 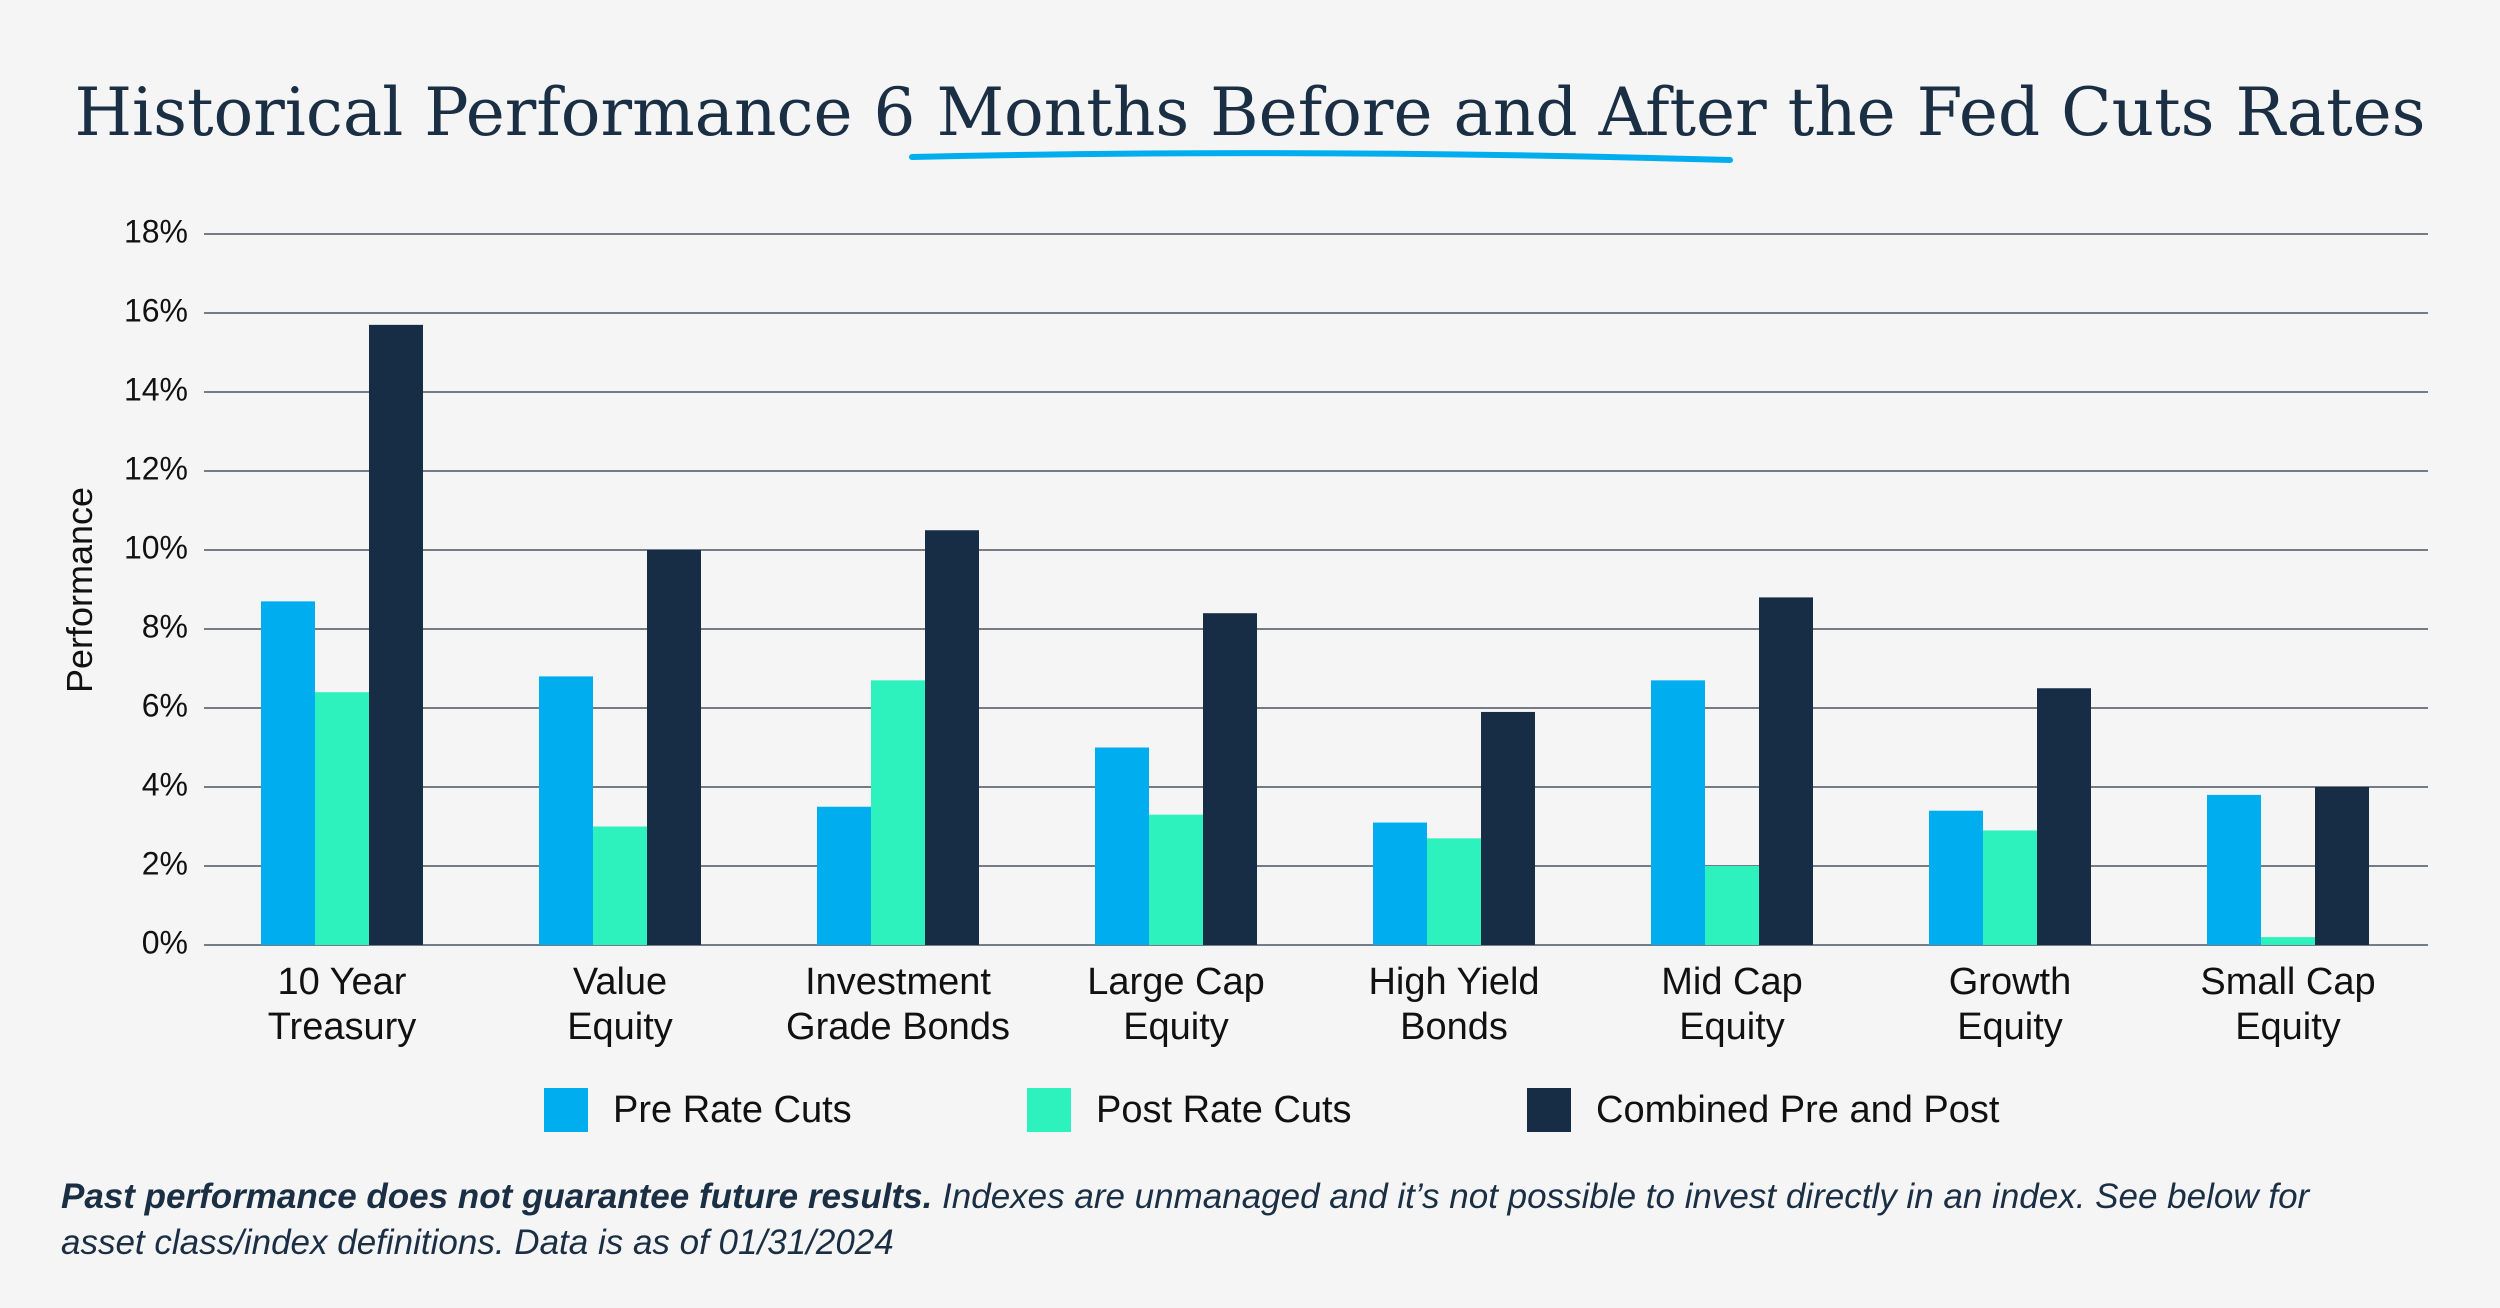 What do you see at coordinates (1453, 1004) in the screenshot?
I see `x-tick-label: High Yield Bonds` at bounding box center [1453, 1004].